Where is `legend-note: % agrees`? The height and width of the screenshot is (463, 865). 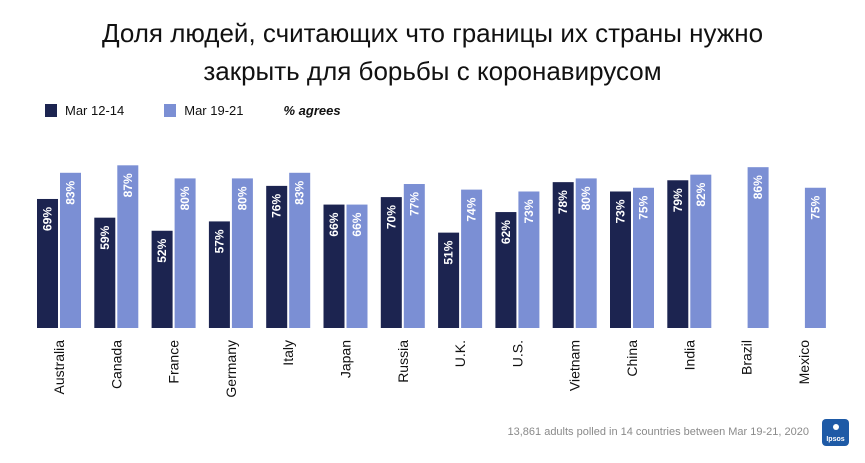 legend-note: % agrees is located at coordinates (312, 110).